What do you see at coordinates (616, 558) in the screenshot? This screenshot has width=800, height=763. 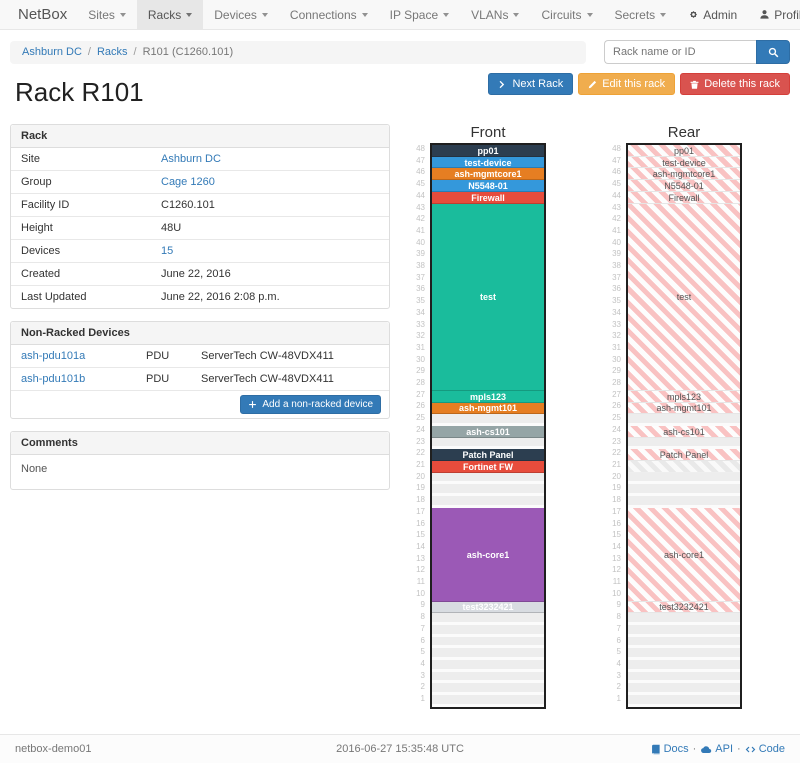 I see `rear-unit-number-13: 13` at bounding box center [616, 558].